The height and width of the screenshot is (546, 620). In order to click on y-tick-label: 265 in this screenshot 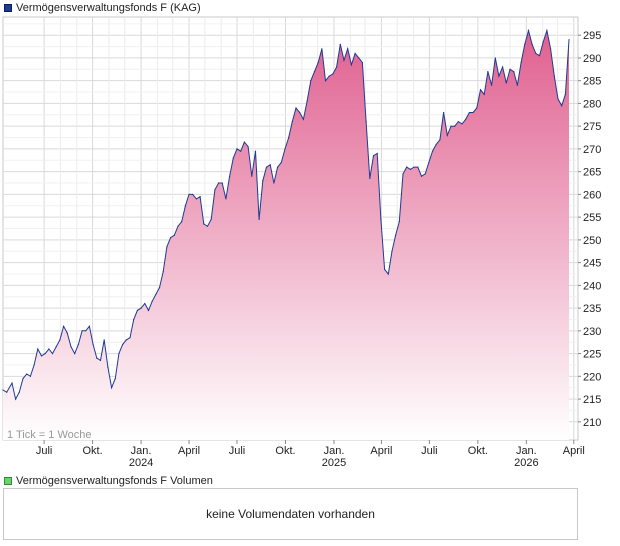, I will do `click(592, 173)`.